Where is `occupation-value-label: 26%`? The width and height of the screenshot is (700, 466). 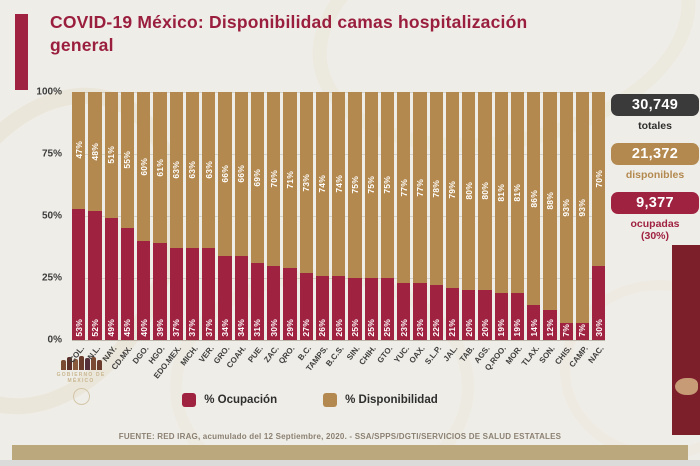
occupation-value-label: 26% is located at coordinates (322, 328).